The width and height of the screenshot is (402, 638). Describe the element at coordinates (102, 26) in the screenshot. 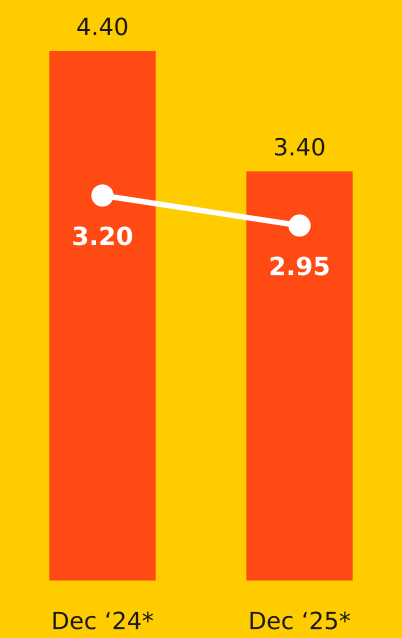

I see `data-label: 4.40` at that location.